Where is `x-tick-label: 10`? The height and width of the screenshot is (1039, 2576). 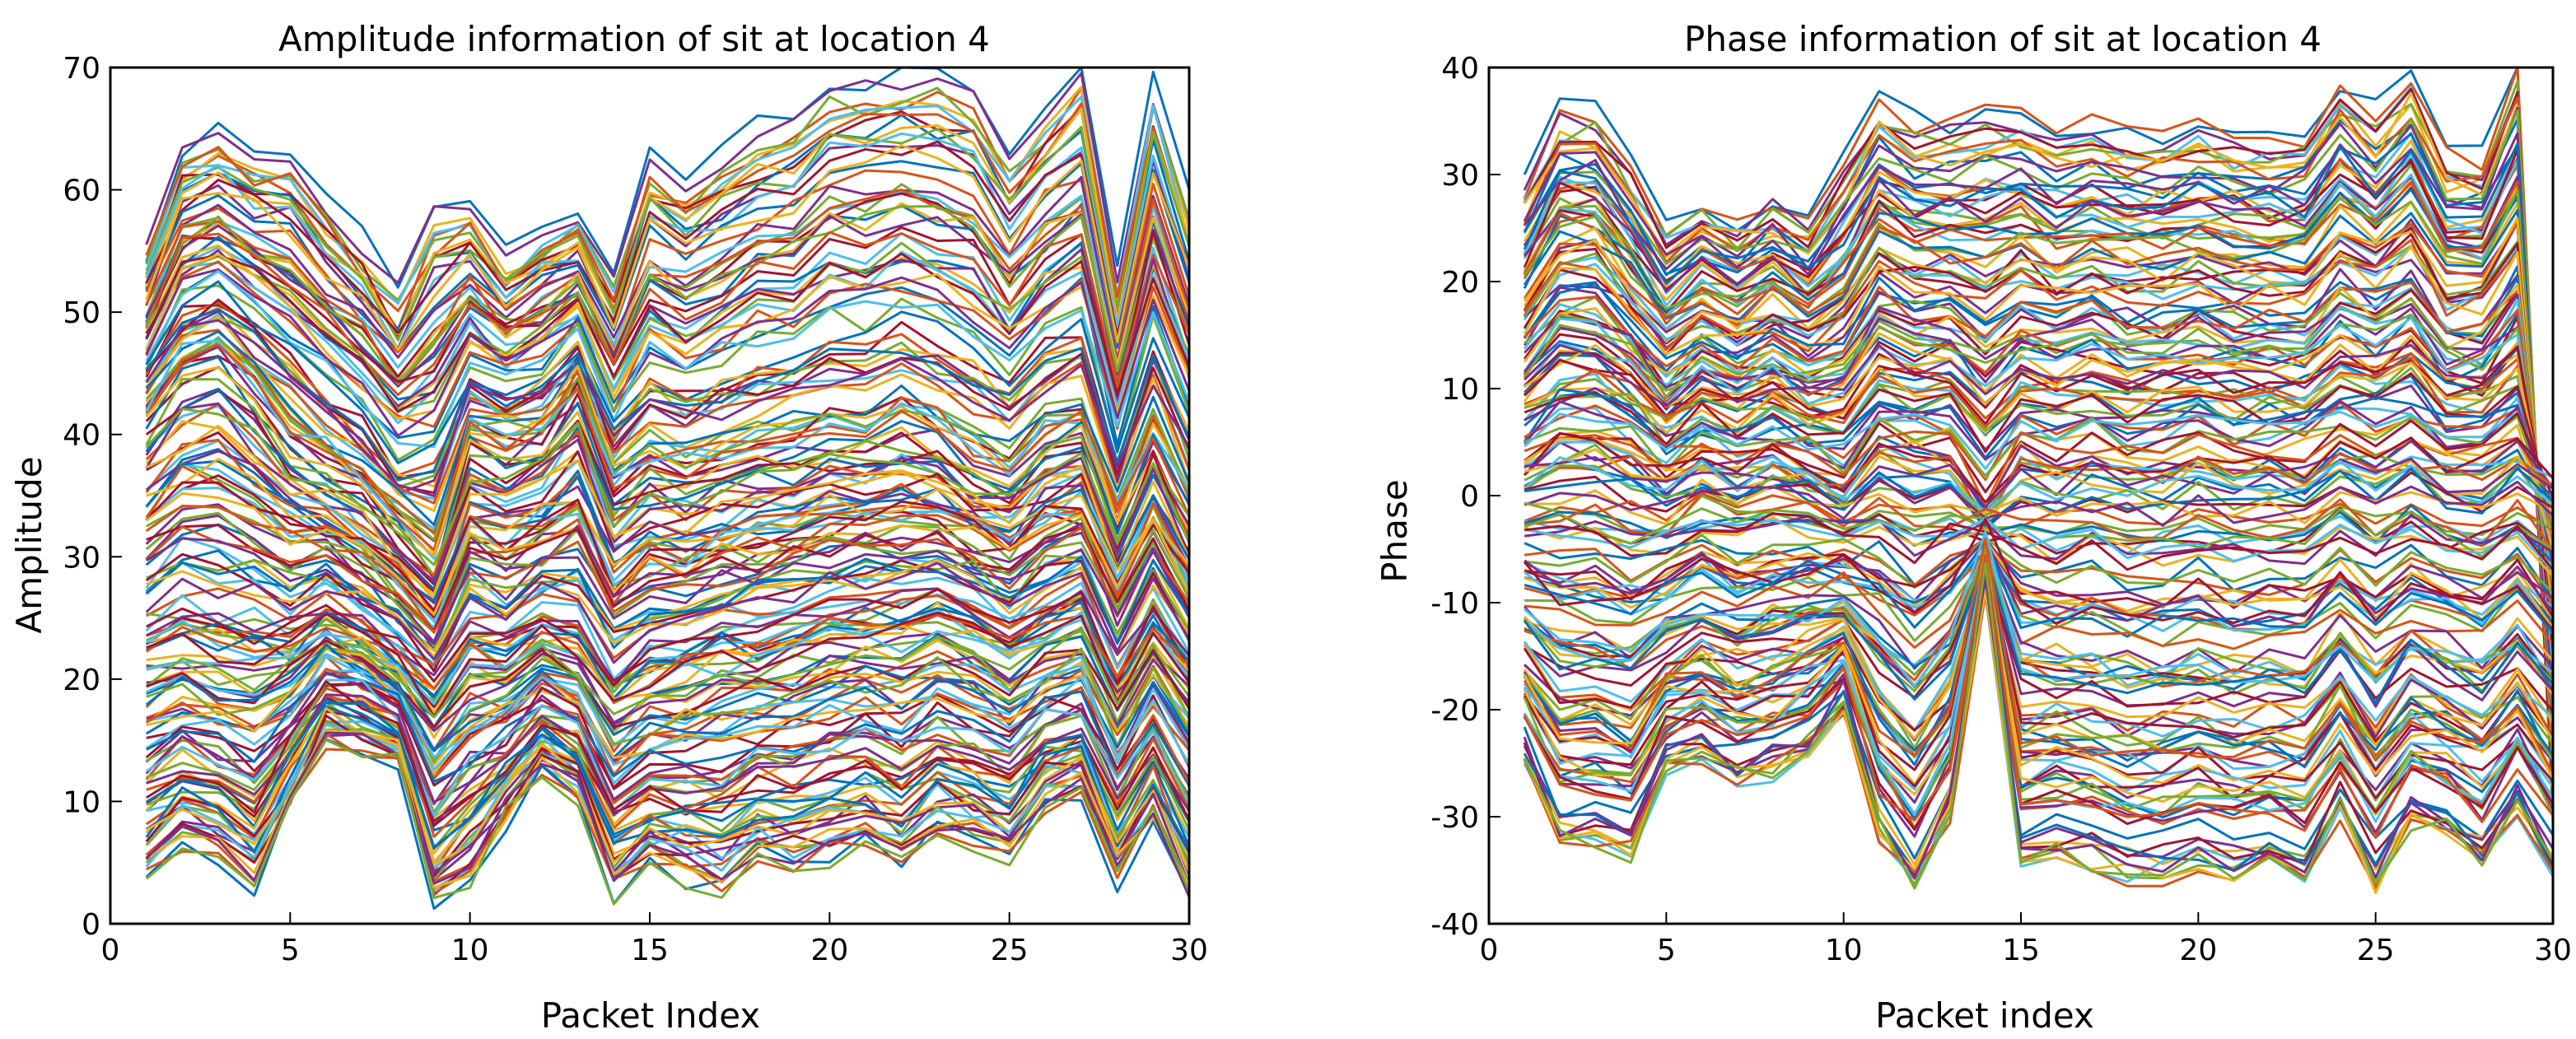
x-tick-label: 10 is located at coordinates (1844, 950).